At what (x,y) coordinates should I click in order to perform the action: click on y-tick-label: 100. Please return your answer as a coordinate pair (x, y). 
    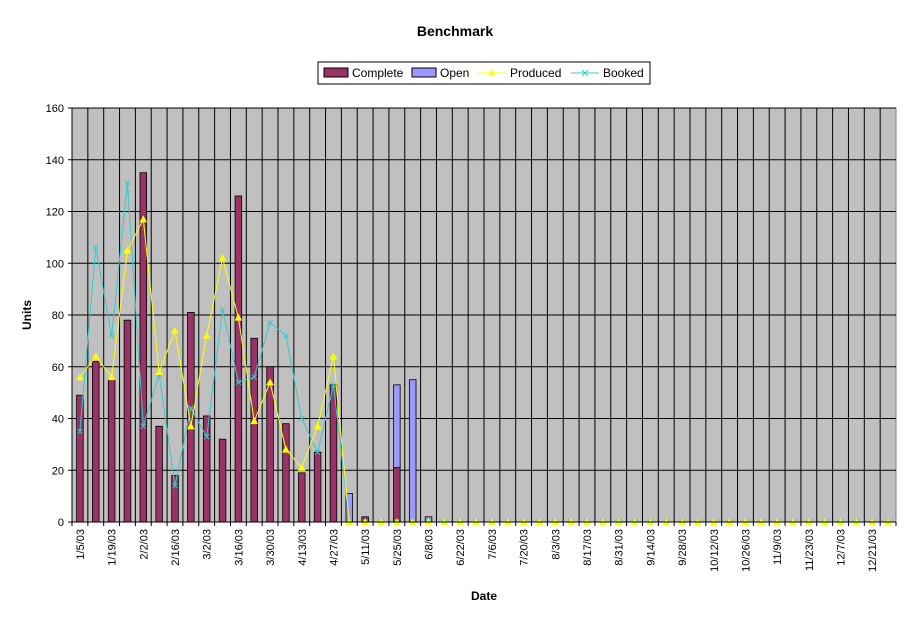
    Looking at the image, I should click on (55, 264).